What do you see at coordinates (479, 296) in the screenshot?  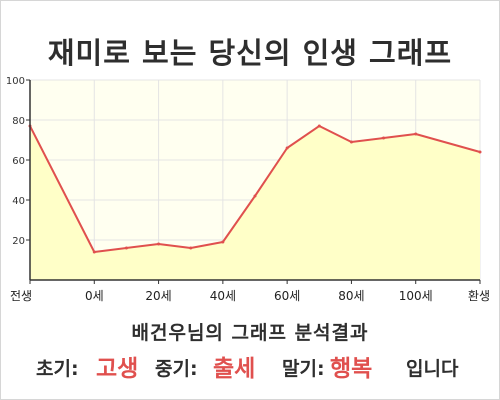 I see `x-tick-label: 환생` at bounding box center [479, 296].